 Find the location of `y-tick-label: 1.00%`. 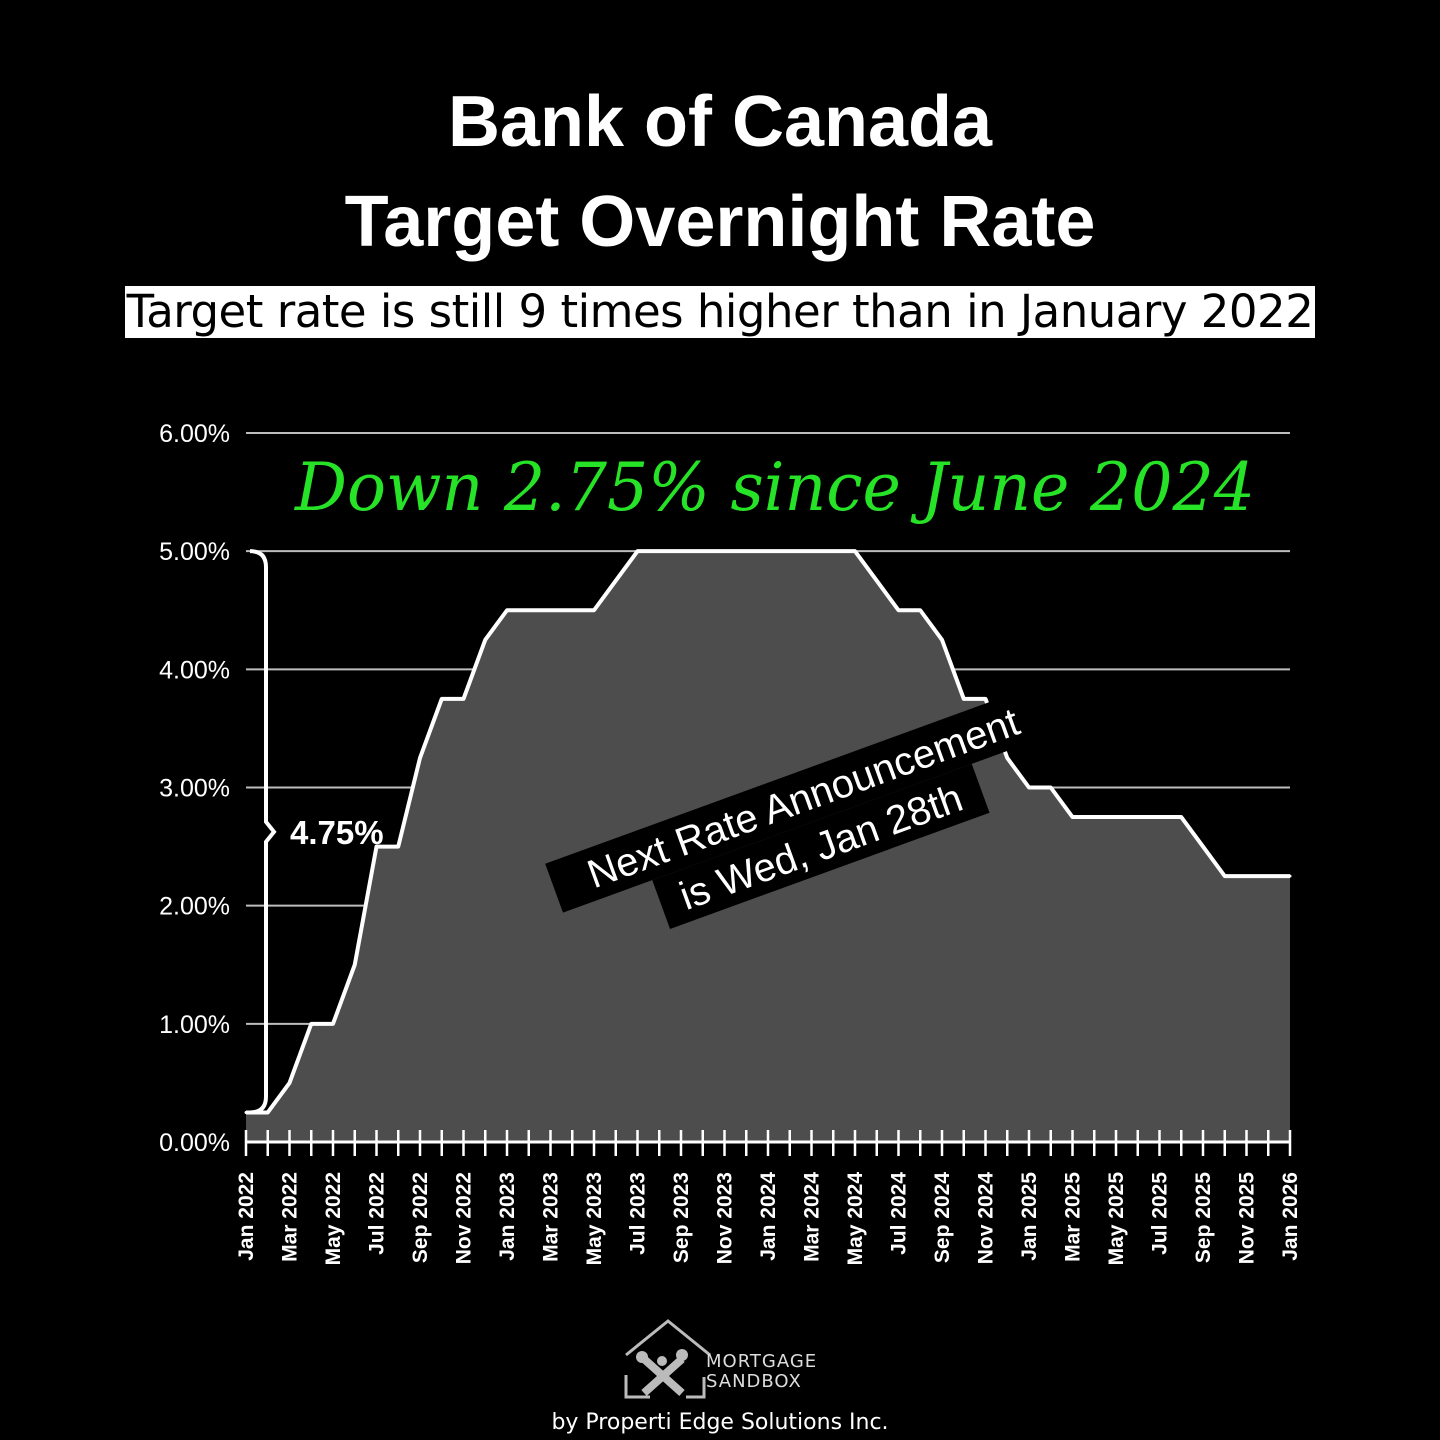

y-tick-label: 1.00% is located at coordinates (194, 1025).